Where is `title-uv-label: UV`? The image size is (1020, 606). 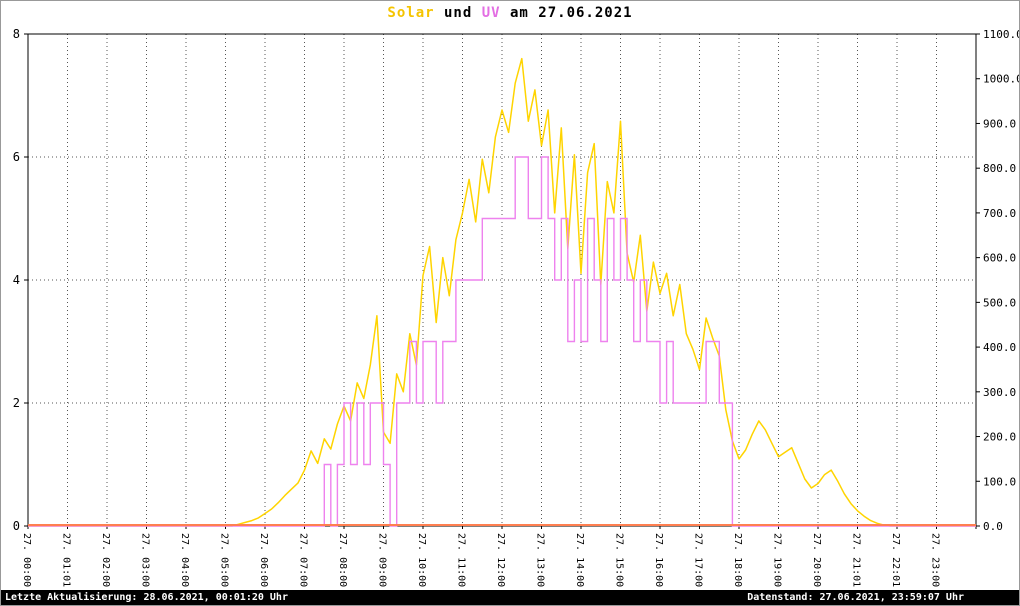
title-uv-label: UV is located at coordinates (491, 13).